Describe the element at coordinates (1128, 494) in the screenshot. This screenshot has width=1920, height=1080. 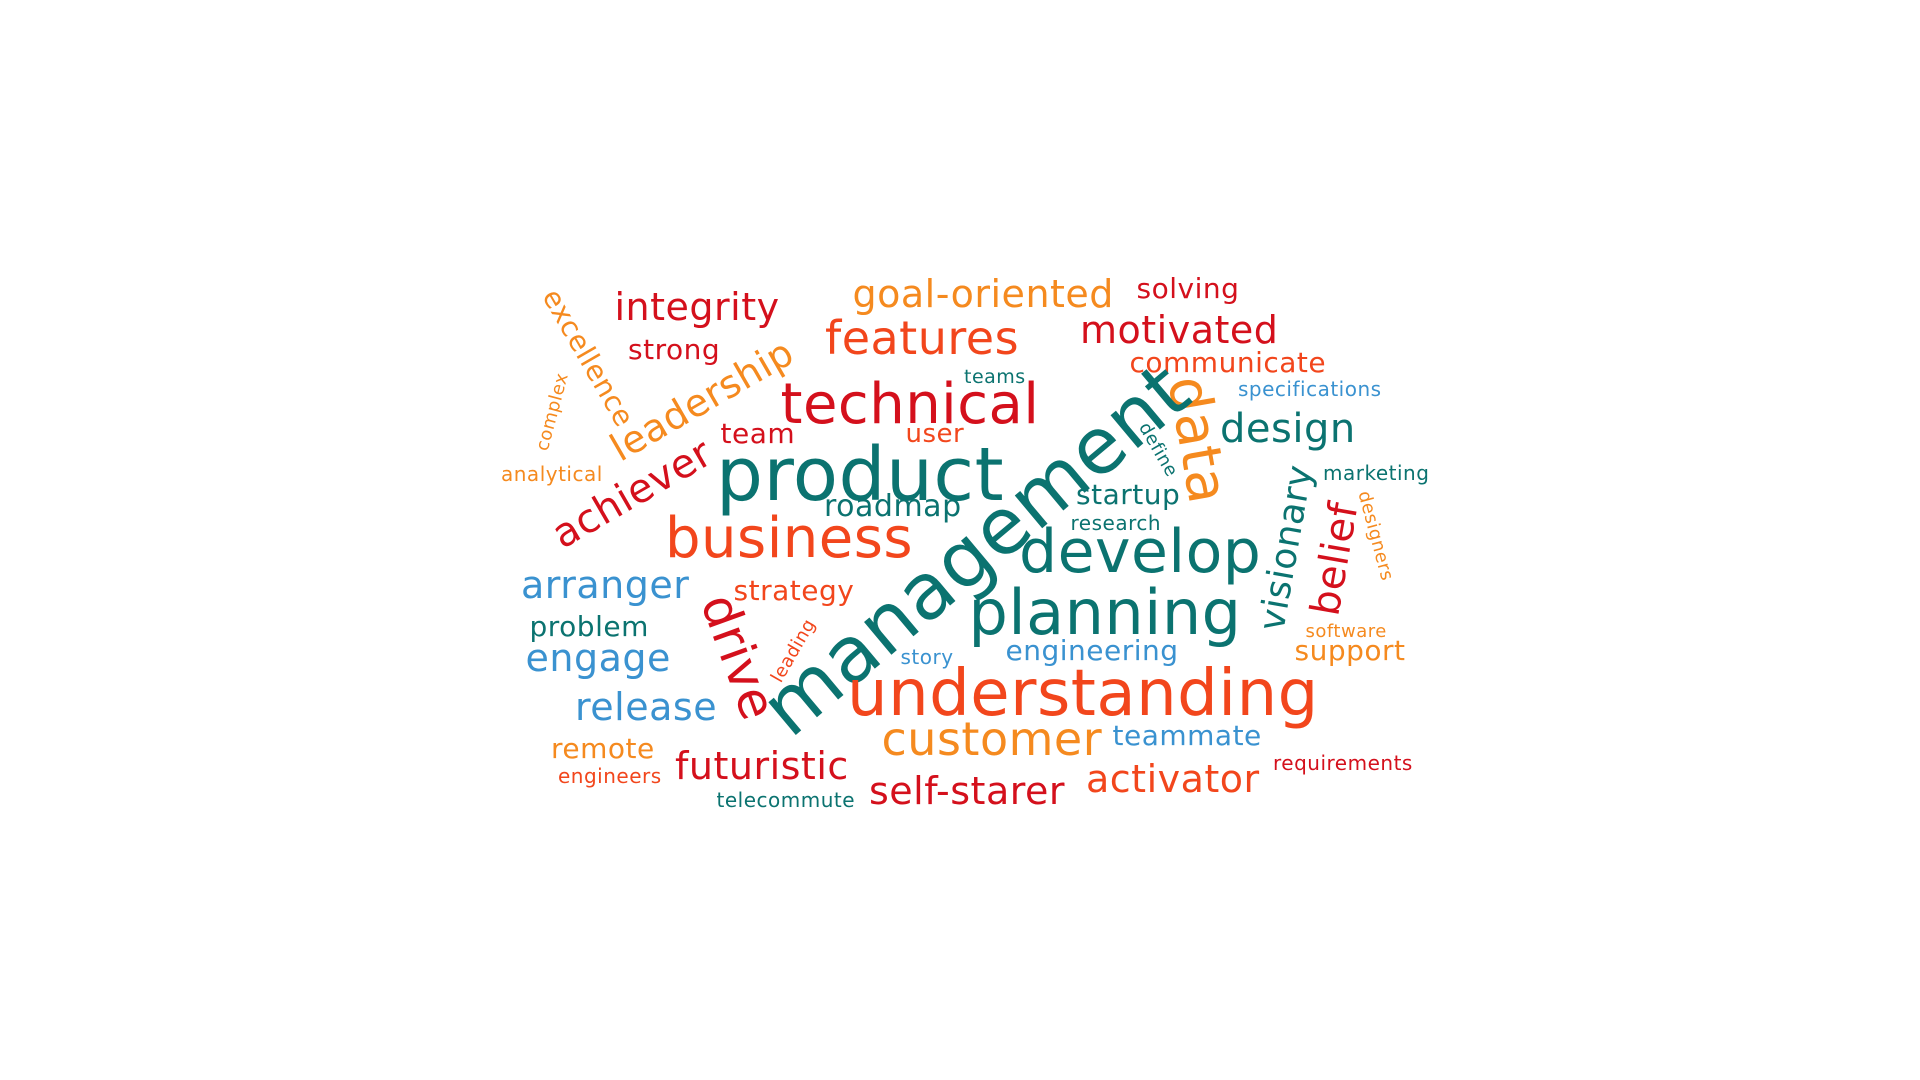
I see `word-startup: startup` at that location.